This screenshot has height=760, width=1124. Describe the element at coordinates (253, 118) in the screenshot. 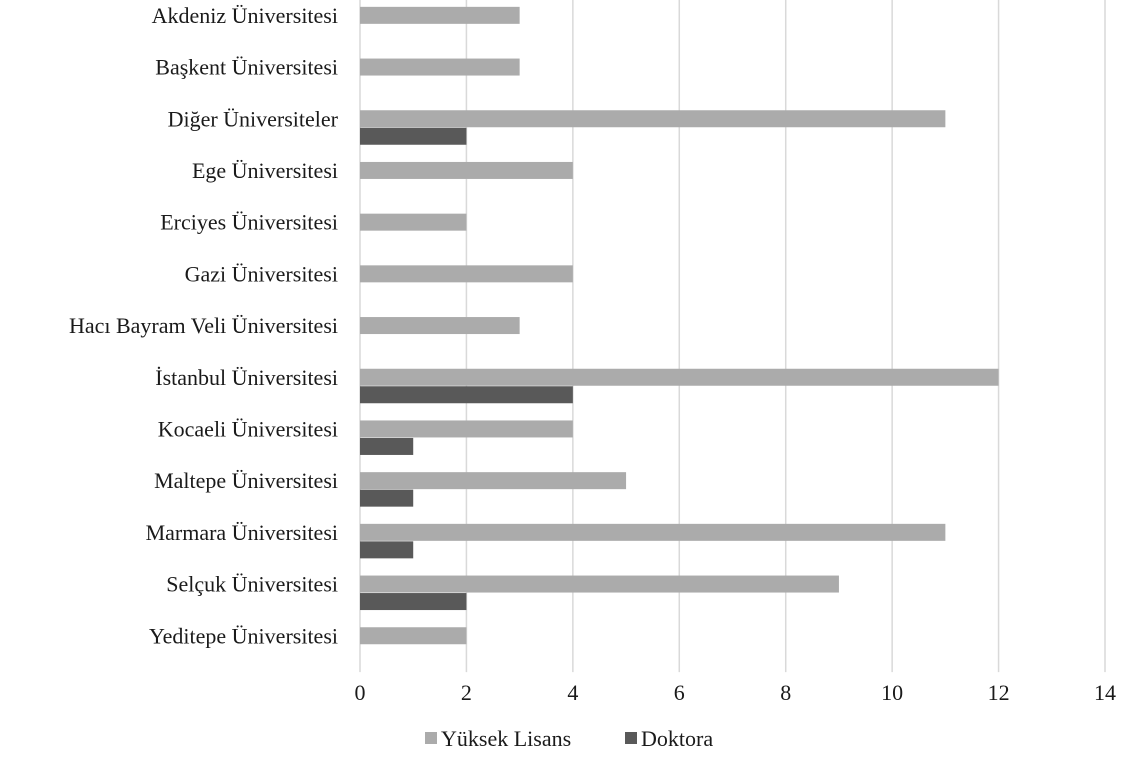

I see `category-label: Diğer Üniversiteler` at that location.